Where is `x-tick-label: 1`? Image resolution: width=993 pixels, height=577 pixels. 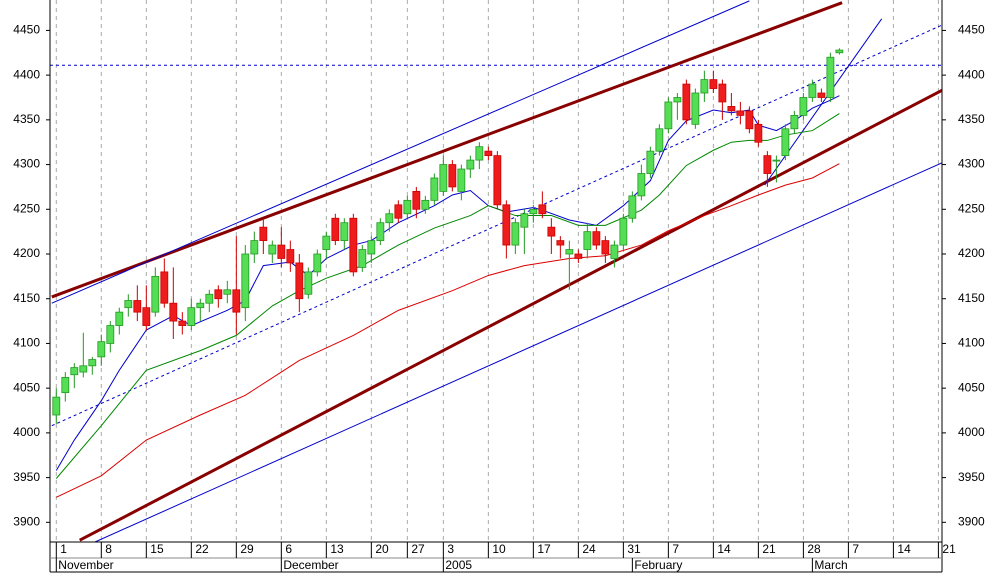
x-tick-label: 1 is located at coordinates (63, 549).